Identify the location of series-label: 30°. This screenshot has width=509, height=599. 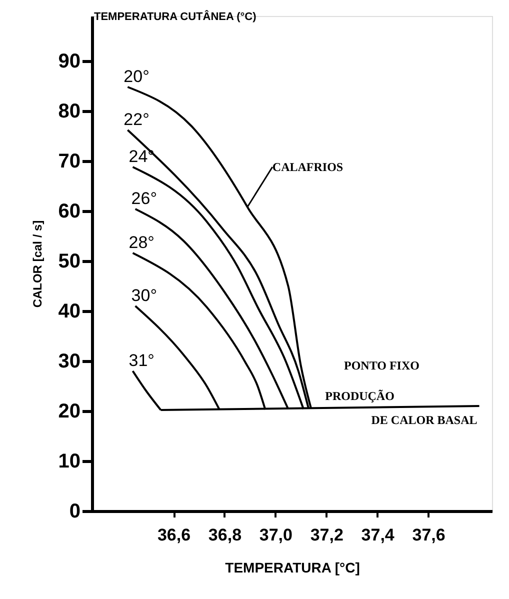
(144, 295).